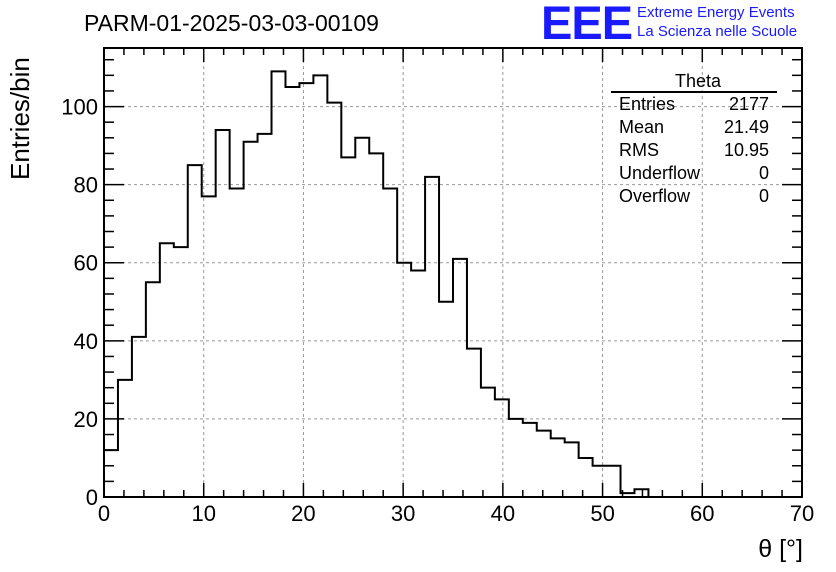 This screenshot has height=572, width=836. Describe the element at coordinates (86, 185) in the screenshot. I see `y-tick-label: 80` at that location.